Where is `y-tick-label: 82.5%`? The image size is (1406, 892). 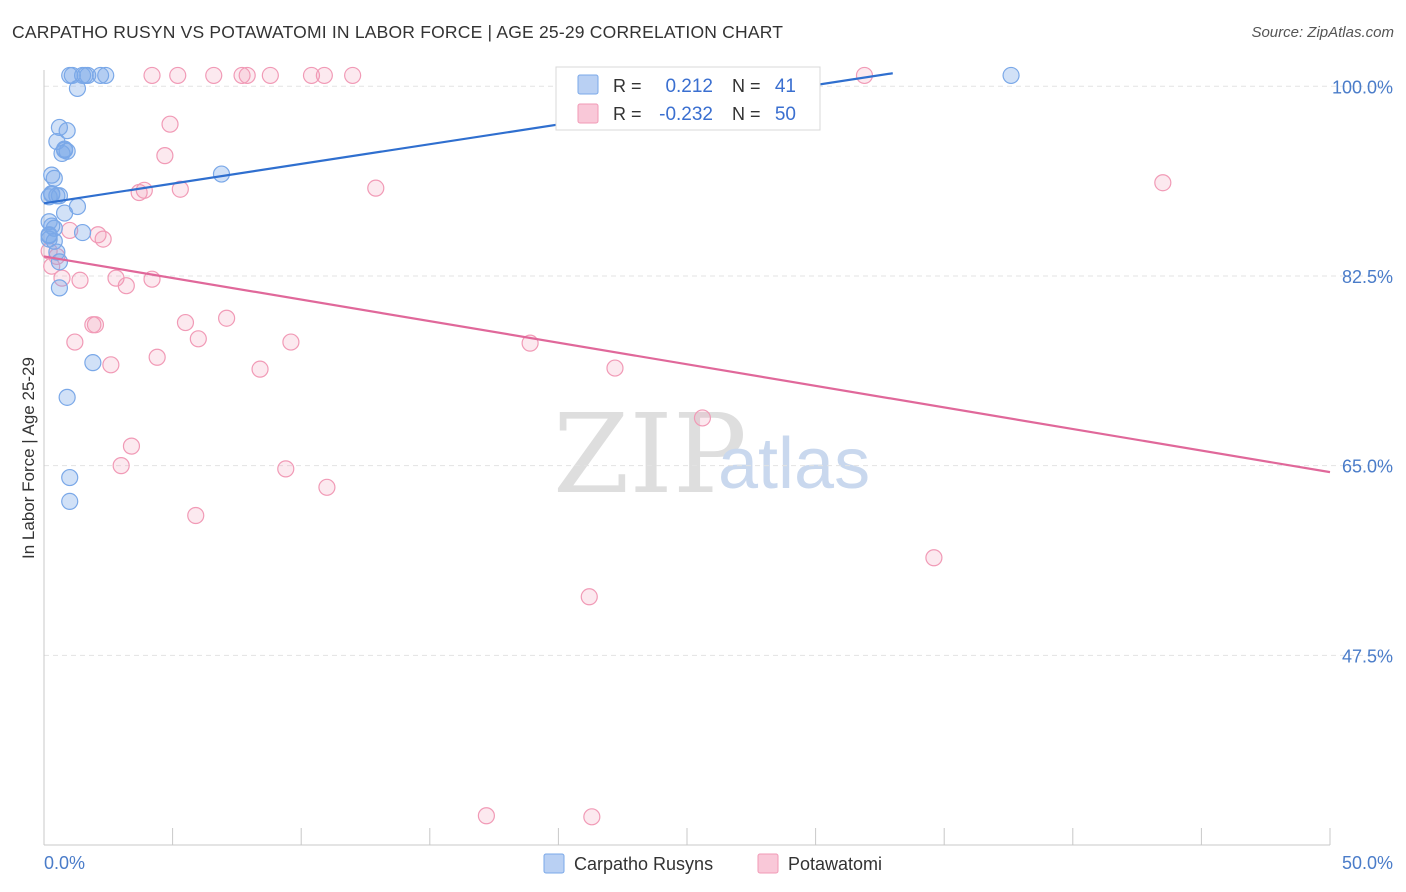 y-tick-label: 82.5% is located at coordinates (1367, 277).